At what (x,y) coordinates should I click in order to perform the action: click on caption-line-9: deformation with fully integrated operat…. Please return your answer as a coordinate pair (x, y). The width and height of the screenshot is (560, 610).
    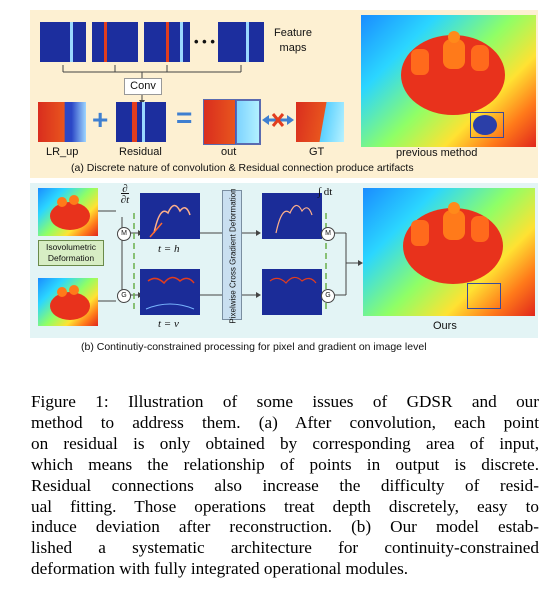
    Looking at the image, I should click on (220, 569).